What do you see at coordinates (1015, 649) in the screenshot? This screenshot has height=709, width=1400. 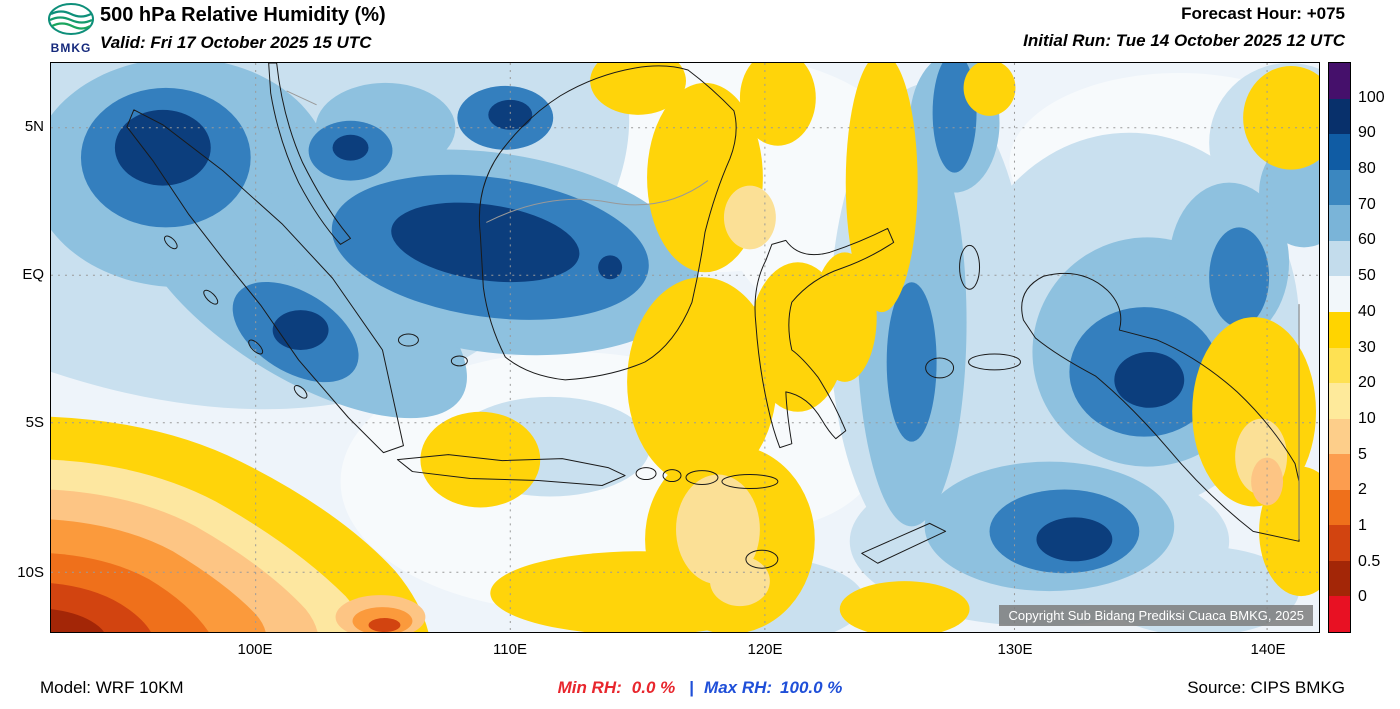 I see `lon-tick-130e: 130E` at bounding box center [1015, 649].